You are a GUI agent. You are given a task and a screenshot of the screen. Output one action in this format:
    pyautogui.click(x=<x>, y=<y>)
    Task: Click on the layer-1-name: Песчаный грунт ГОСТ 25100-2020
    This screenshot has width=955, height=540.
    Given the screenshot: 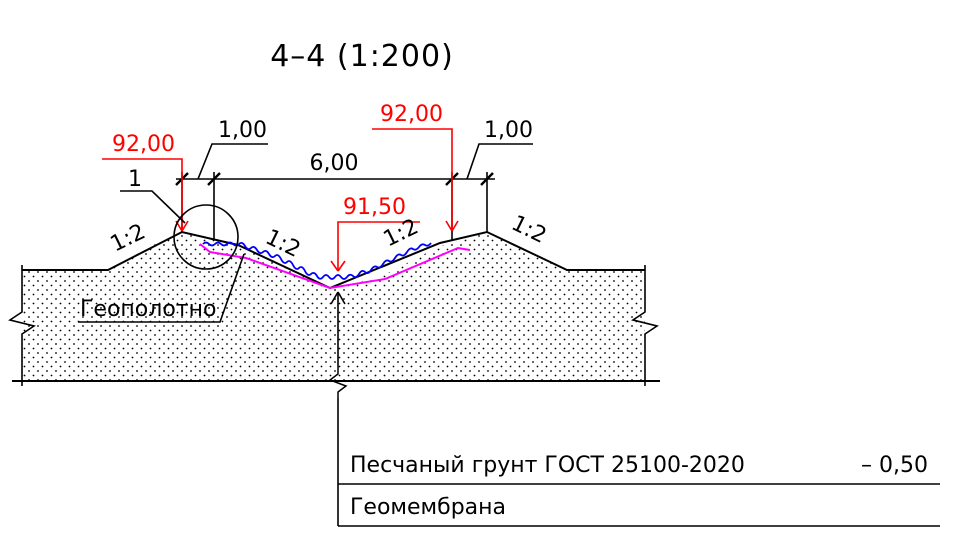 What is the action you would take?
    pyautogui.click(x=547, y=465)
    